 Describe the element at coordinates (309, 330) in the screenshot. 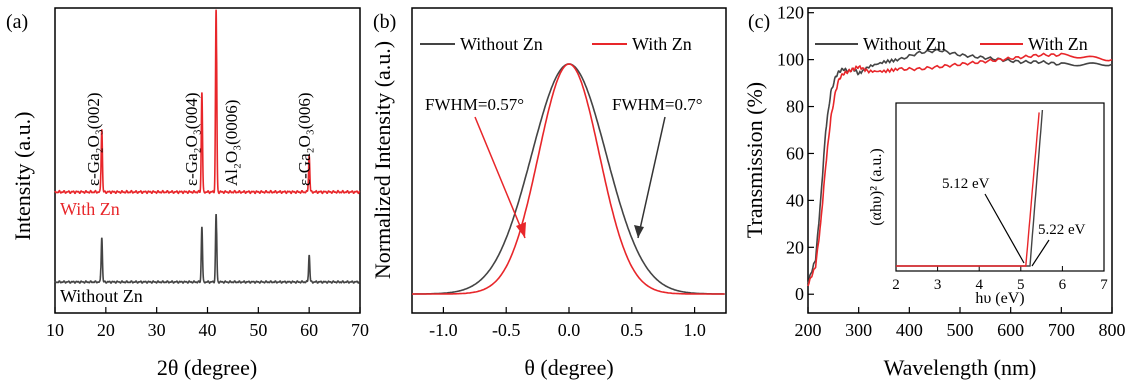

I see `panel-a-xtick-label: 60` at that location.